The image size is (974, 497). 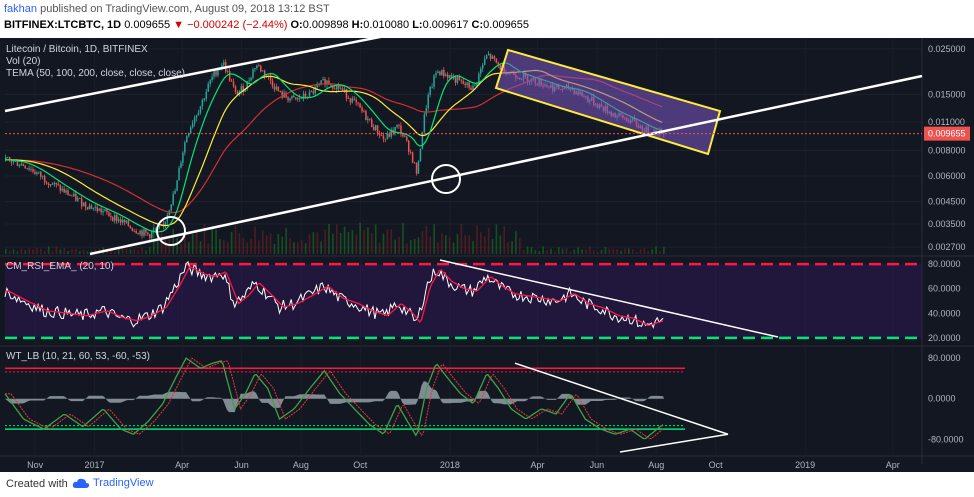 I want to click on open-value: 0.009898, so click(x=325, y=25).